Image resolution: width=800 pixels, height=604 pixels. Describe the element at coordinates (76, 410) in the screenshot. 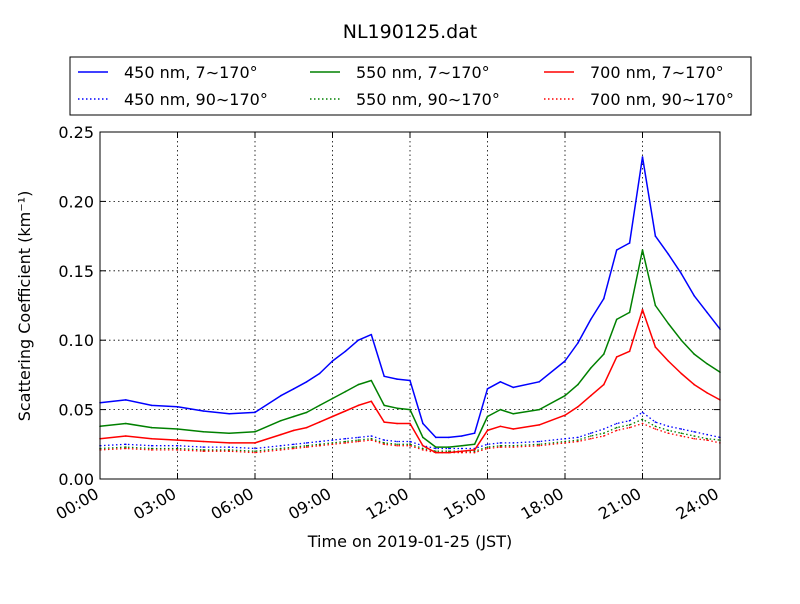

I see `y-tick-label: 0.05` at that location.